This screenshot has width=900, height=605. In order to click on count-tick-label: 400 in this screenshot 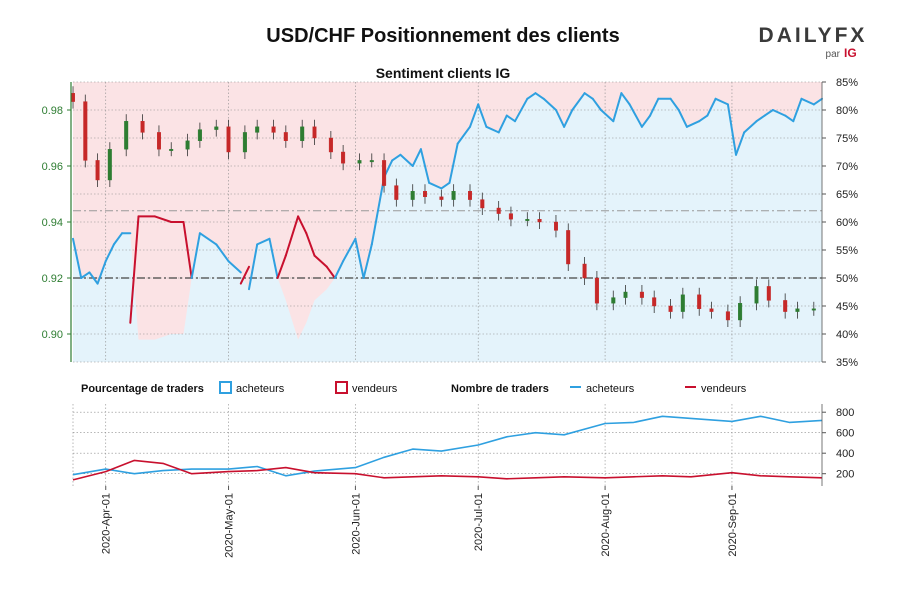, I will do `click(845, 454)`.